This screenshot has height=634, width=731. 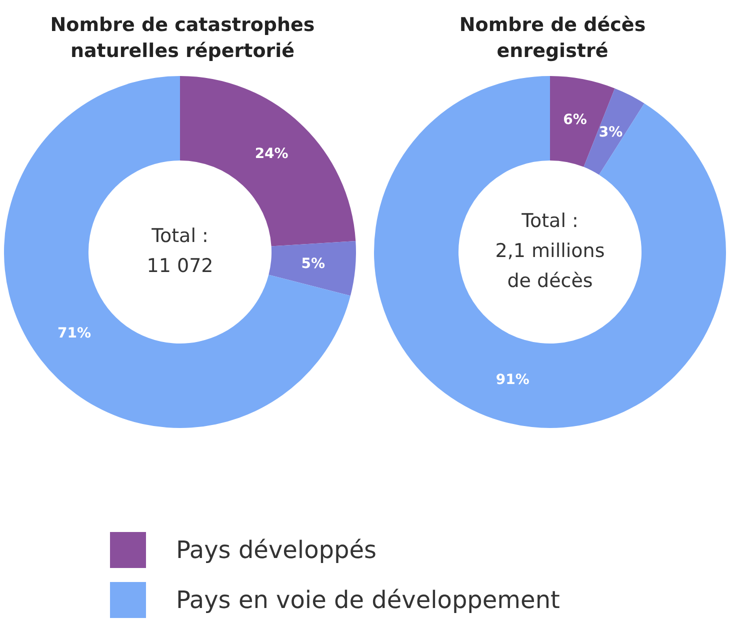 I want to click on text: 11 072, so click(x=180, y=265).